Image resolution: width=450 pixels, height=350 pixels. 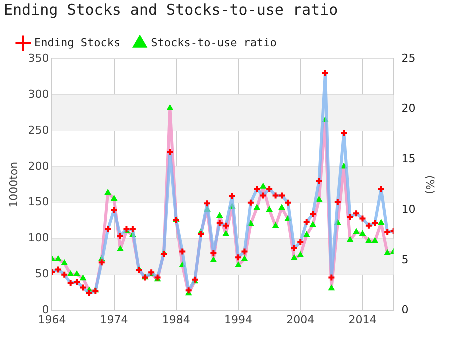 I want to click on chart-title: Ending Stocks and Stocks-to-use ratio, so click(x=171, y=9).